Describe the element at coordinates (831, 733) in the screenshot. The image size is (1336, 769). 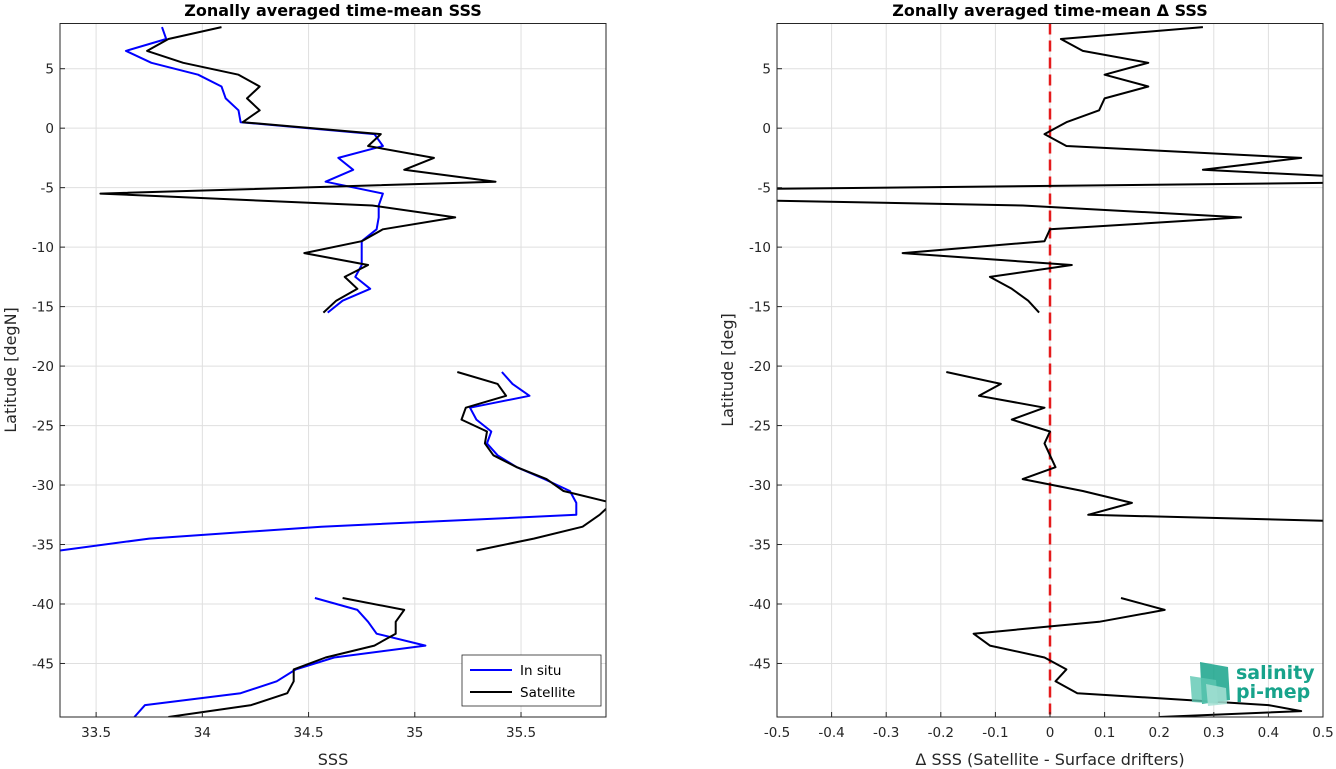
I see `right-x-tick-label: -0.4` at that location.